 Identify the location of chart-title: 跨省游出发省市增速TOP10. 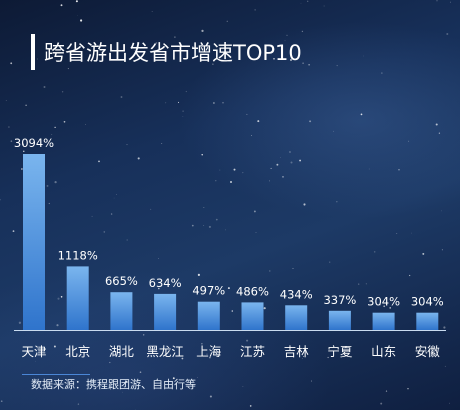
(173, 53).